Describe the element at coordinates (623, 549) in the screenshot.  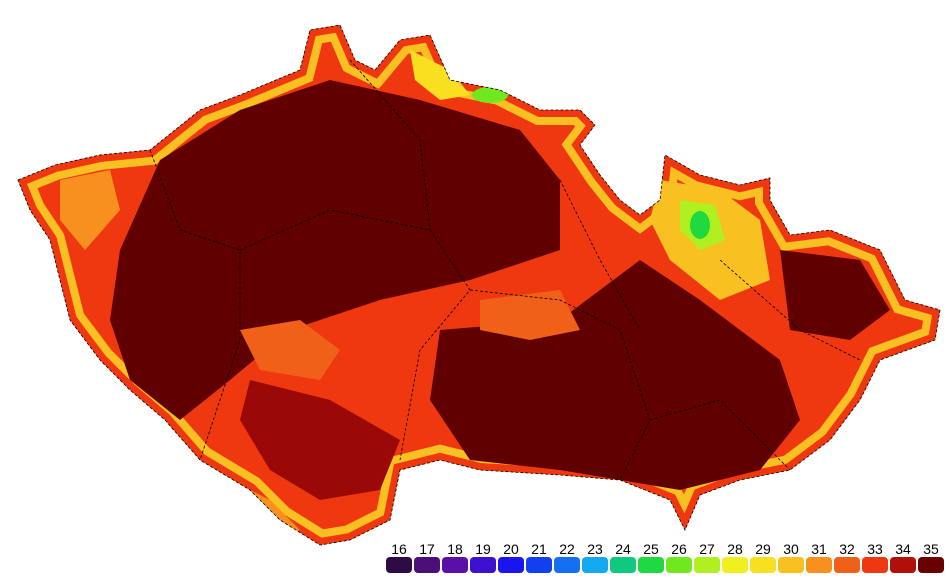
I see `legend-label: 24` at that location.